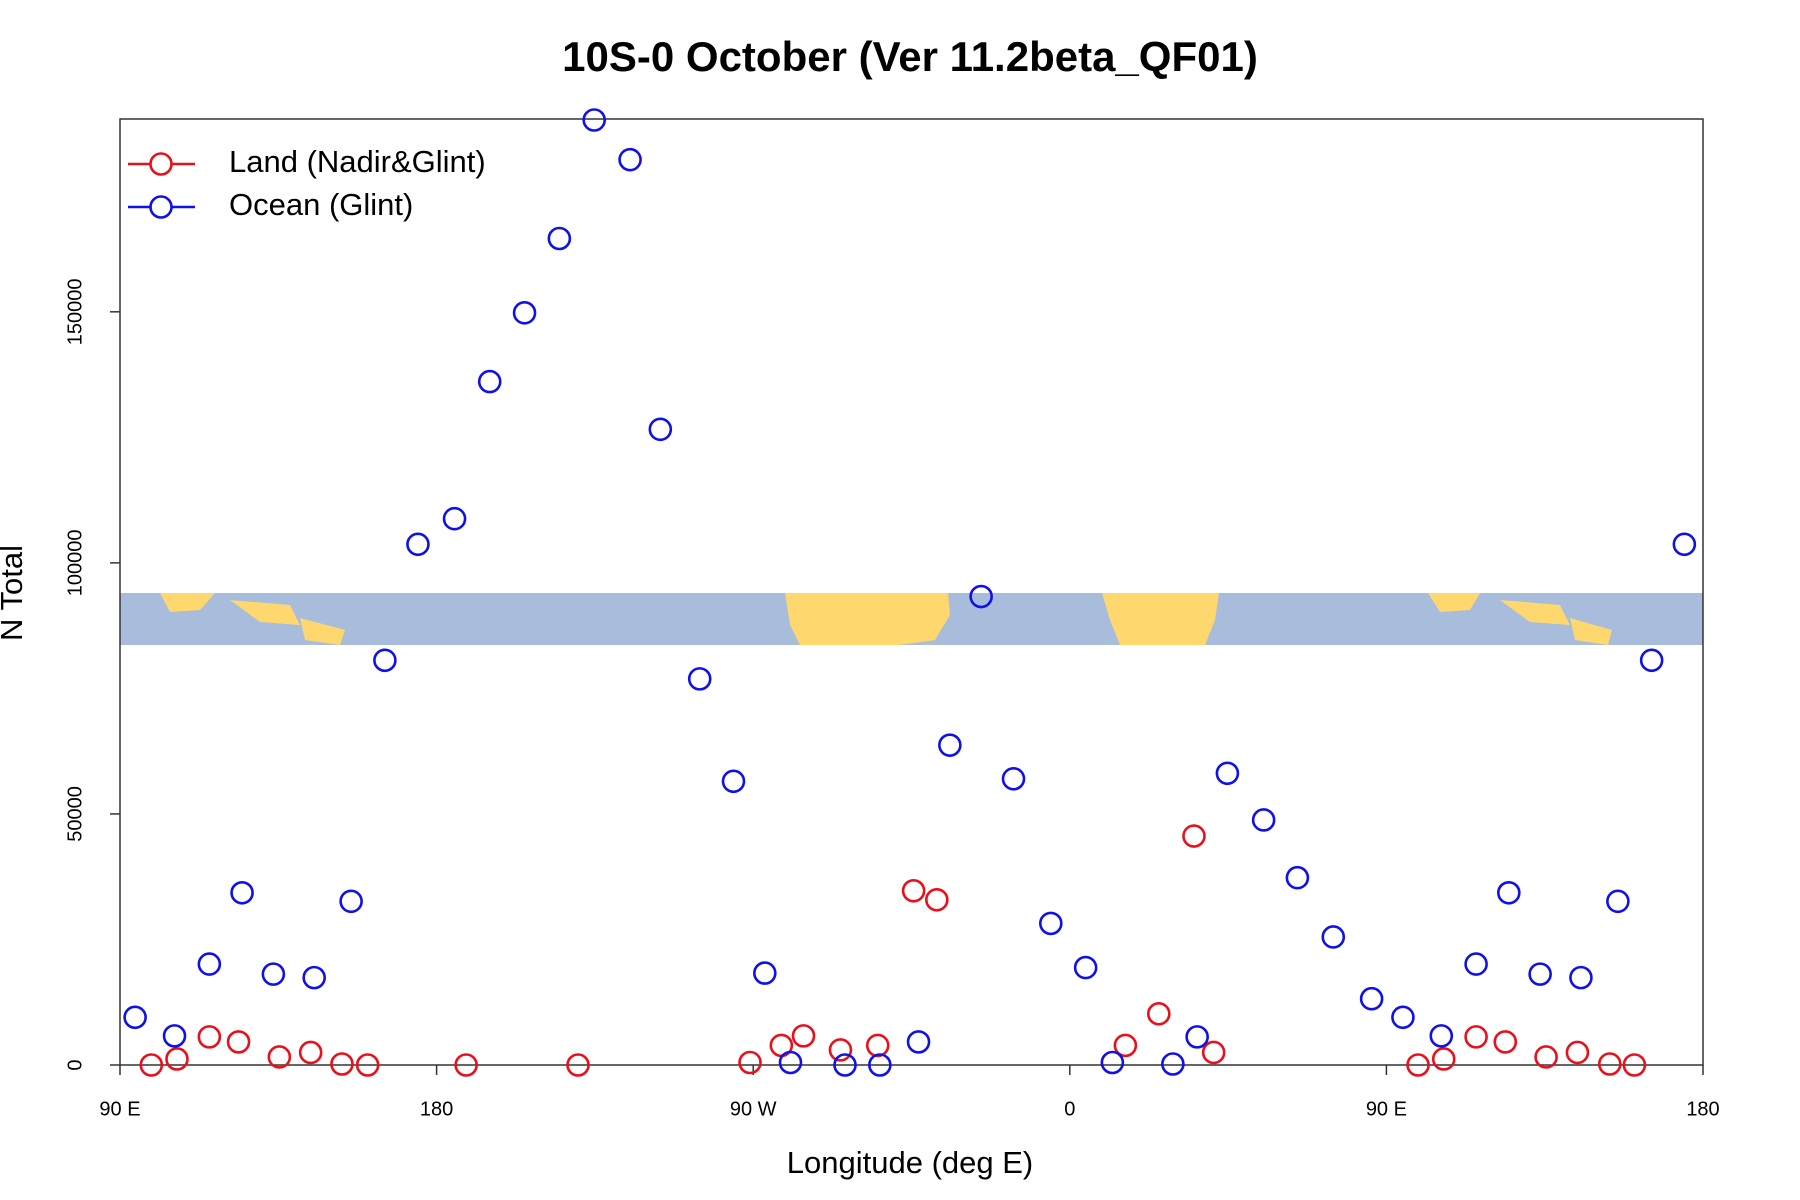 This screenshot has height=1200, width=1800. I want to click on x-axis-label: Longitude (deg E), so click(910, 1162).